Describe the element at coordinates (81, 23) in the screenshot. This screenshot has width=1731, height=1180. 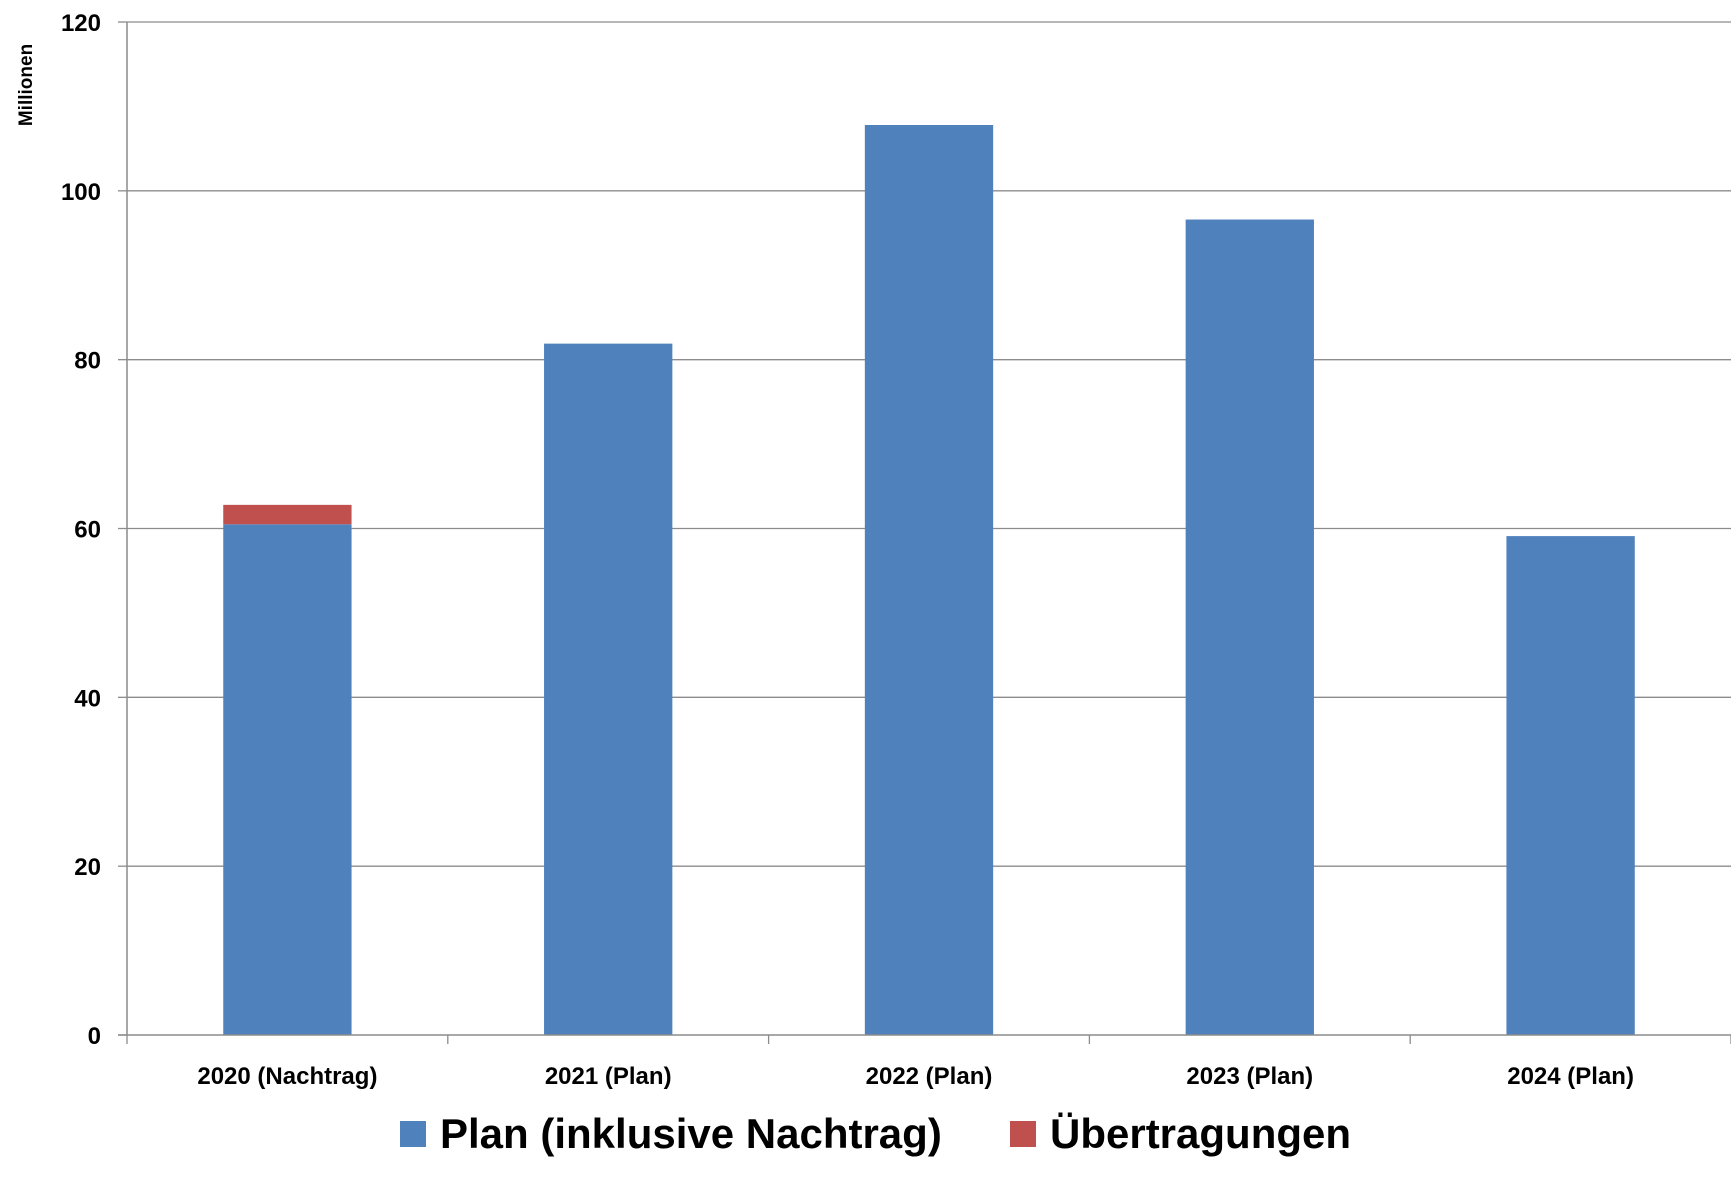
I see `y-tick-label: 120` at that location.